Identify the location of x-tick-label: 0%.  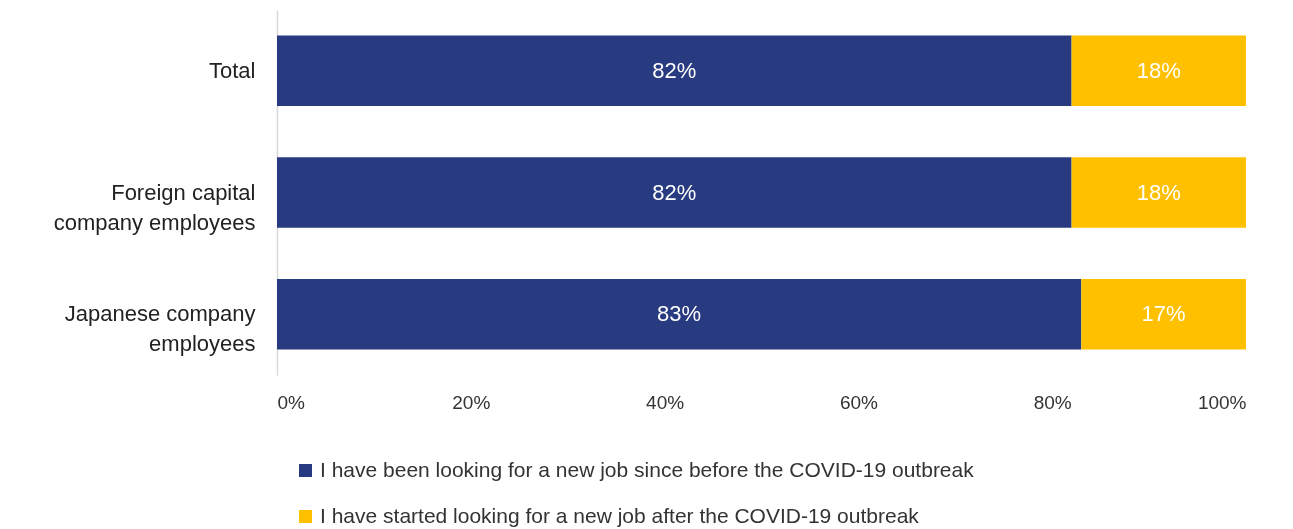
(291, 402).